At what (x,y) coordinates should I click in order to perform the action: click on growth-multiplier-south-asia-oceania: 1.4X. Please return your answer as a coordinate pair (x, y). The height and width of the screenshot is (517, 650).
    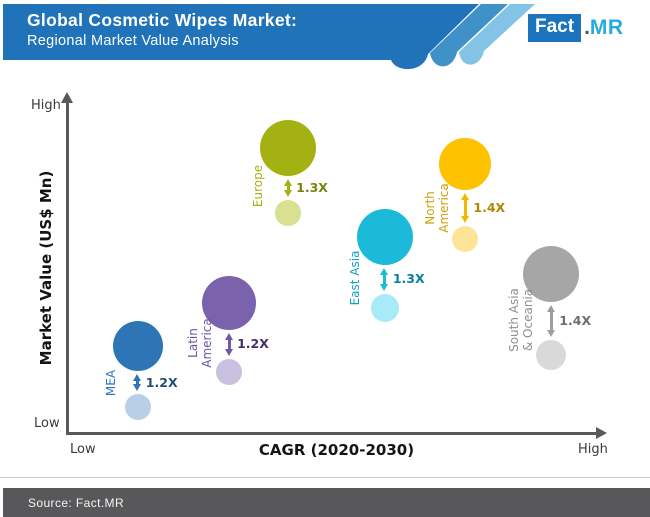
    Looking at the image, I should click on (575, 320).